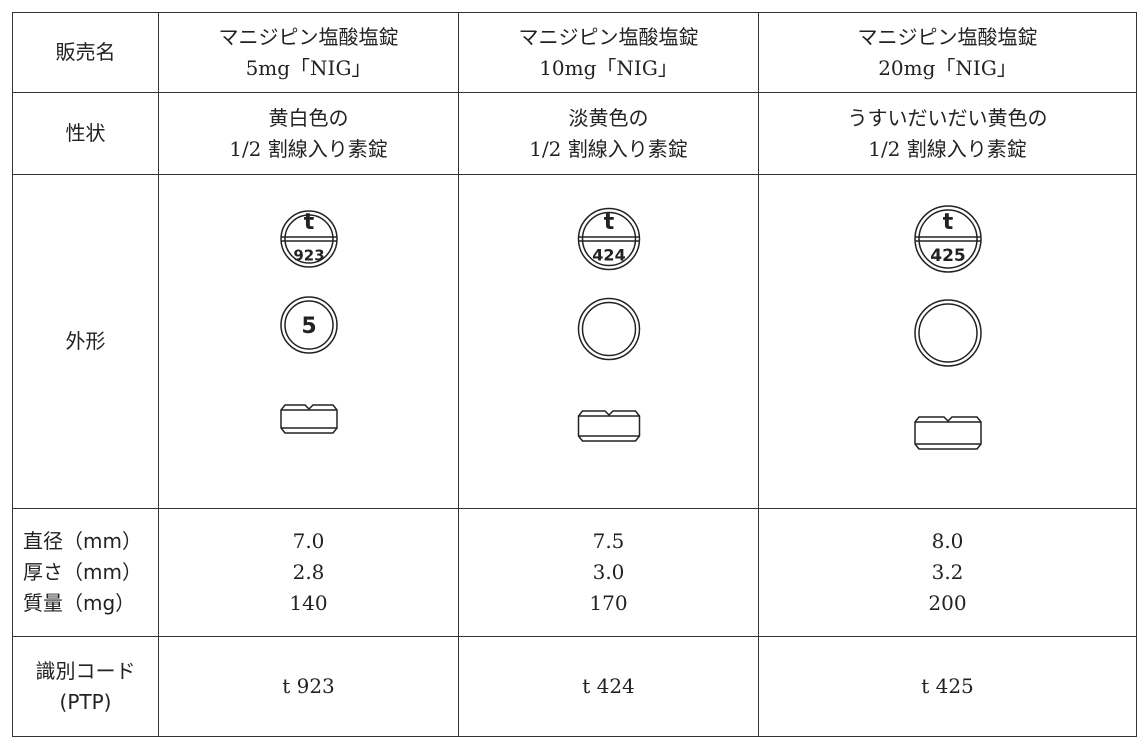  What do you see at coordinates (947, 117) in the screenshot?
I see `cell-line: うすいだいだい黄色の` at bounding box center [947, 117].